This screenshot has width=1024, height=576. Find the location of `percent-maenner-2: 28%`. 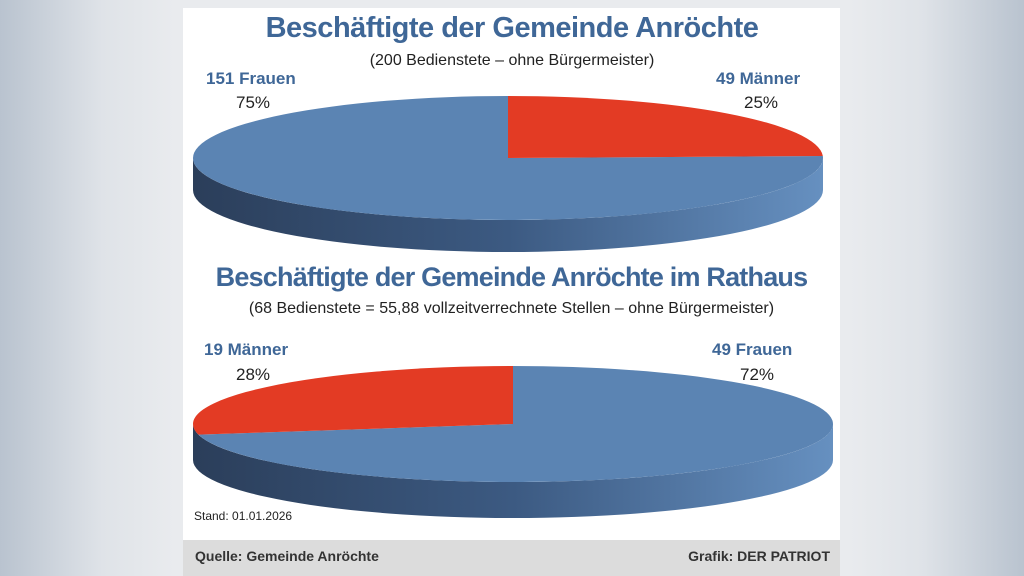

percent-maenner-2: 28% is located at coordinates (253, 374).